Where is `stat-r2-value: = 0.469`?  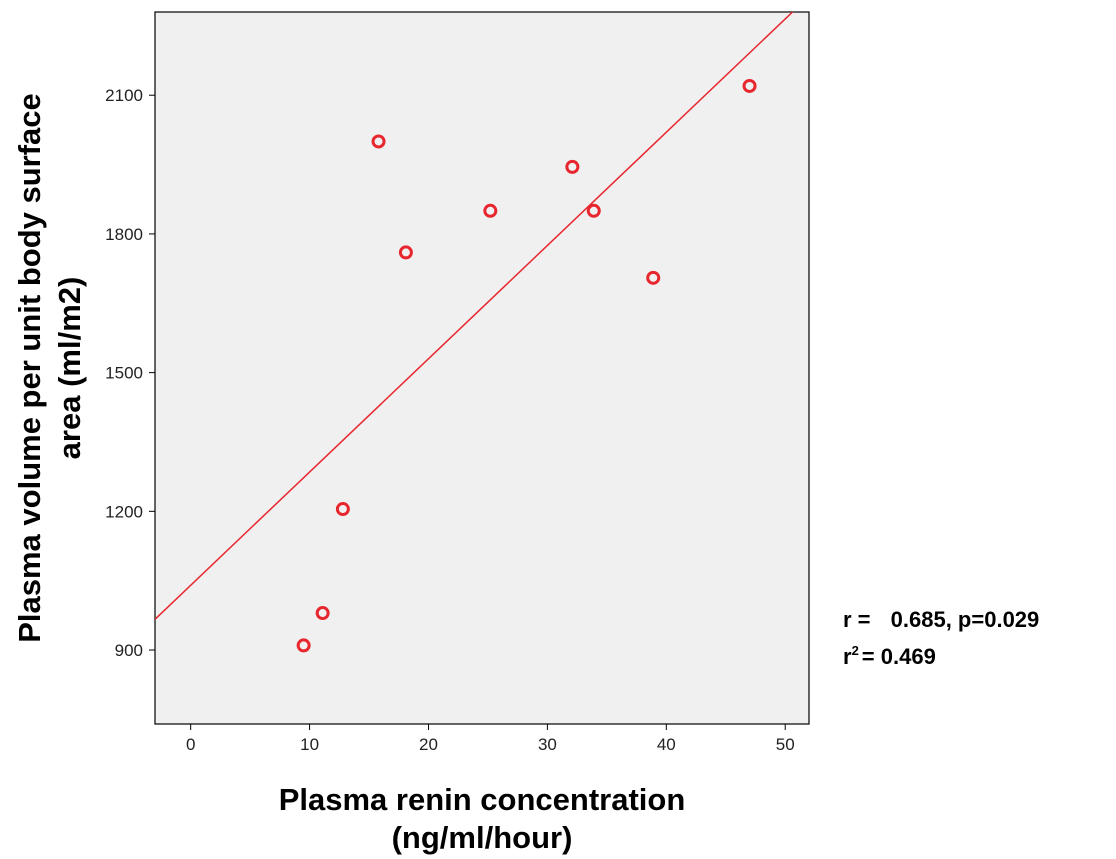 stat-r2-value: = 0.469 is located at coordinates (899, 656).